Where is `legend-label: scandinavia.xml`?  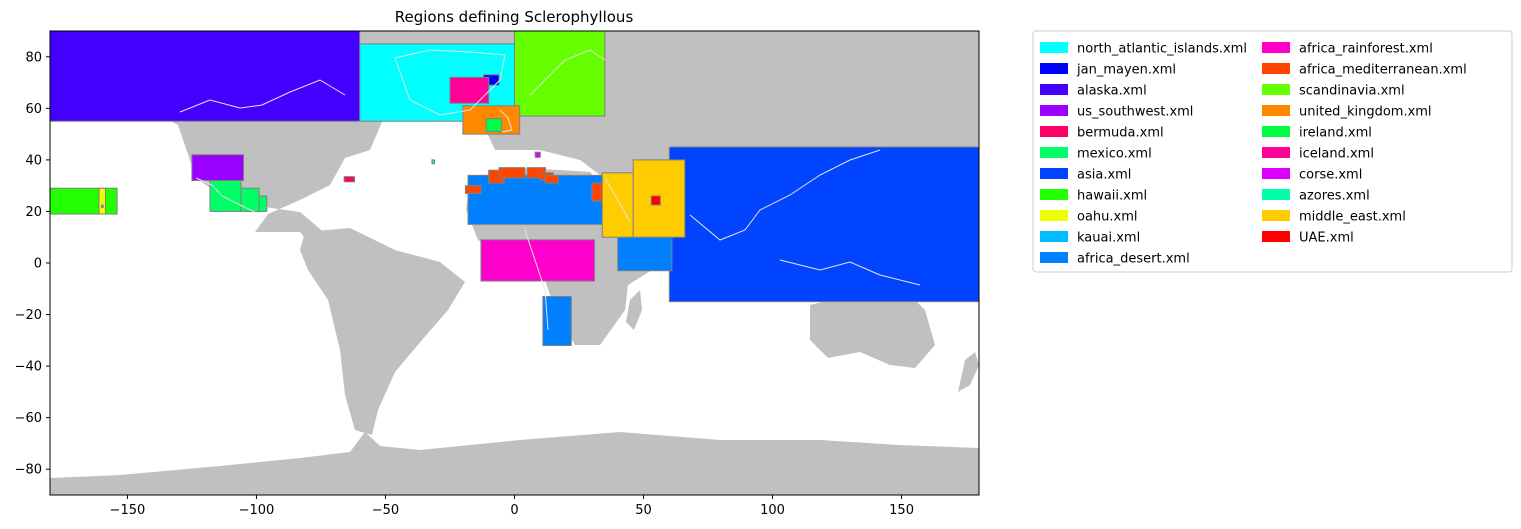 legend-label: scandinavia.xml is located at coordinates (1352, 91).